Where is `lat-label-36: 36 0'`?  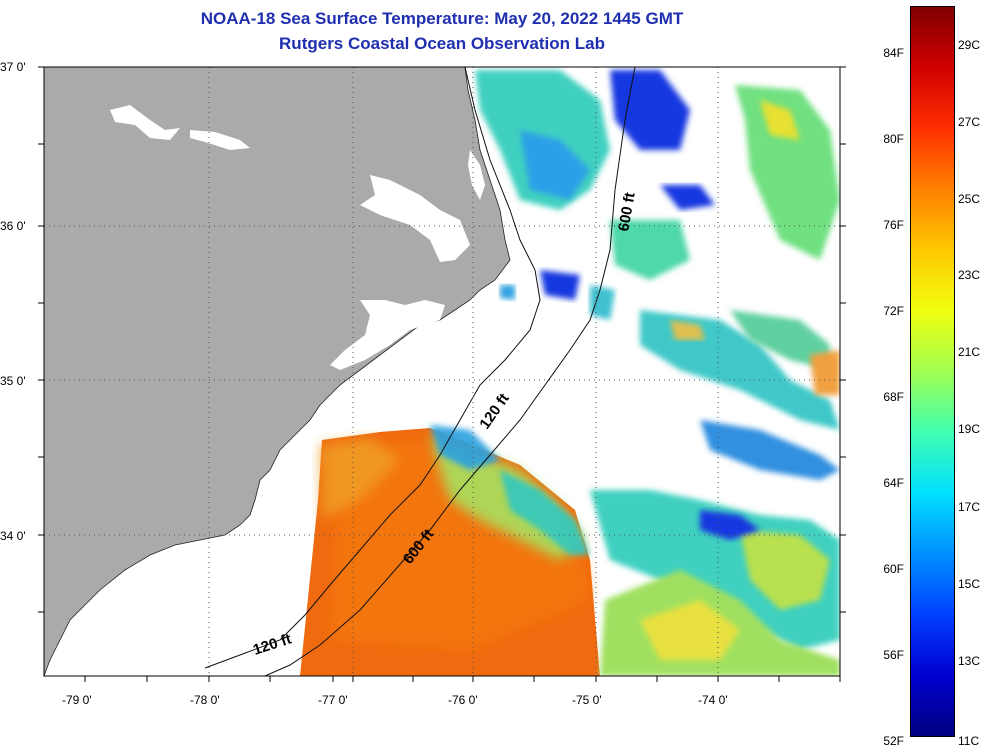
lat-label-36: 36 0' is located at coordinates (13, 226).